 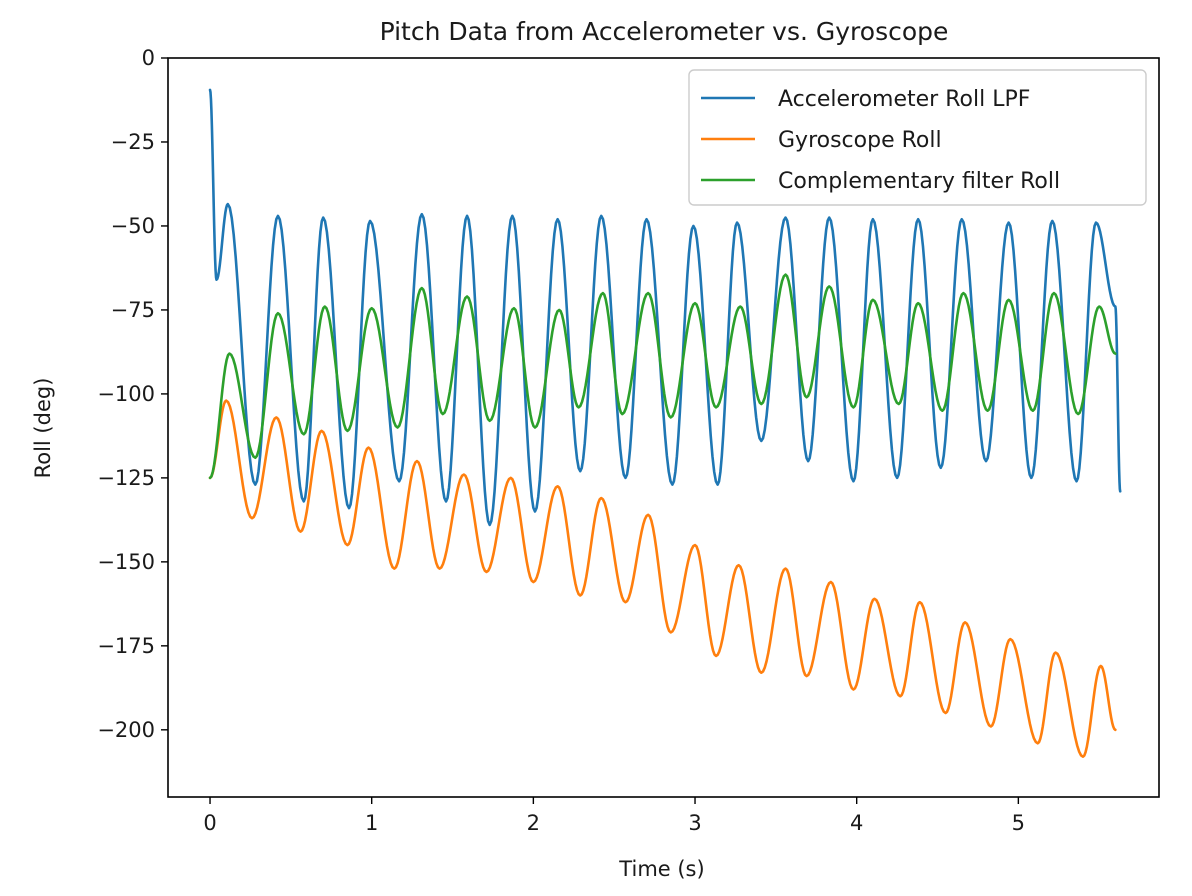 What do you see at coordinates (126, 478) in the screenshot?
I see `y-tick-label: −125` at bounding box center [126, 478].